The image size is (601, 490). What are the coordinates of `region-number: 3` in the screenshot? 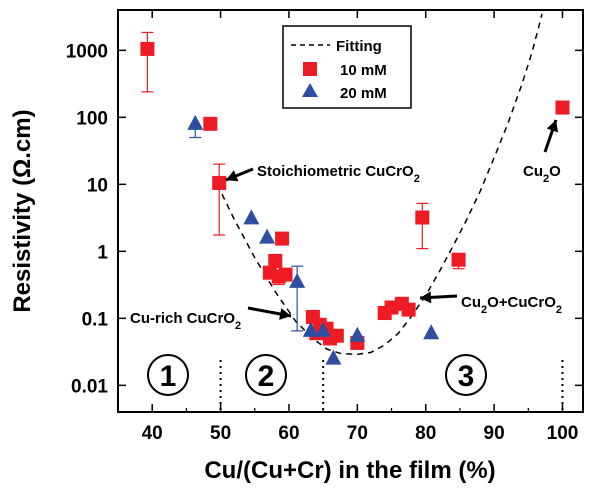 It's located at (466, 376).